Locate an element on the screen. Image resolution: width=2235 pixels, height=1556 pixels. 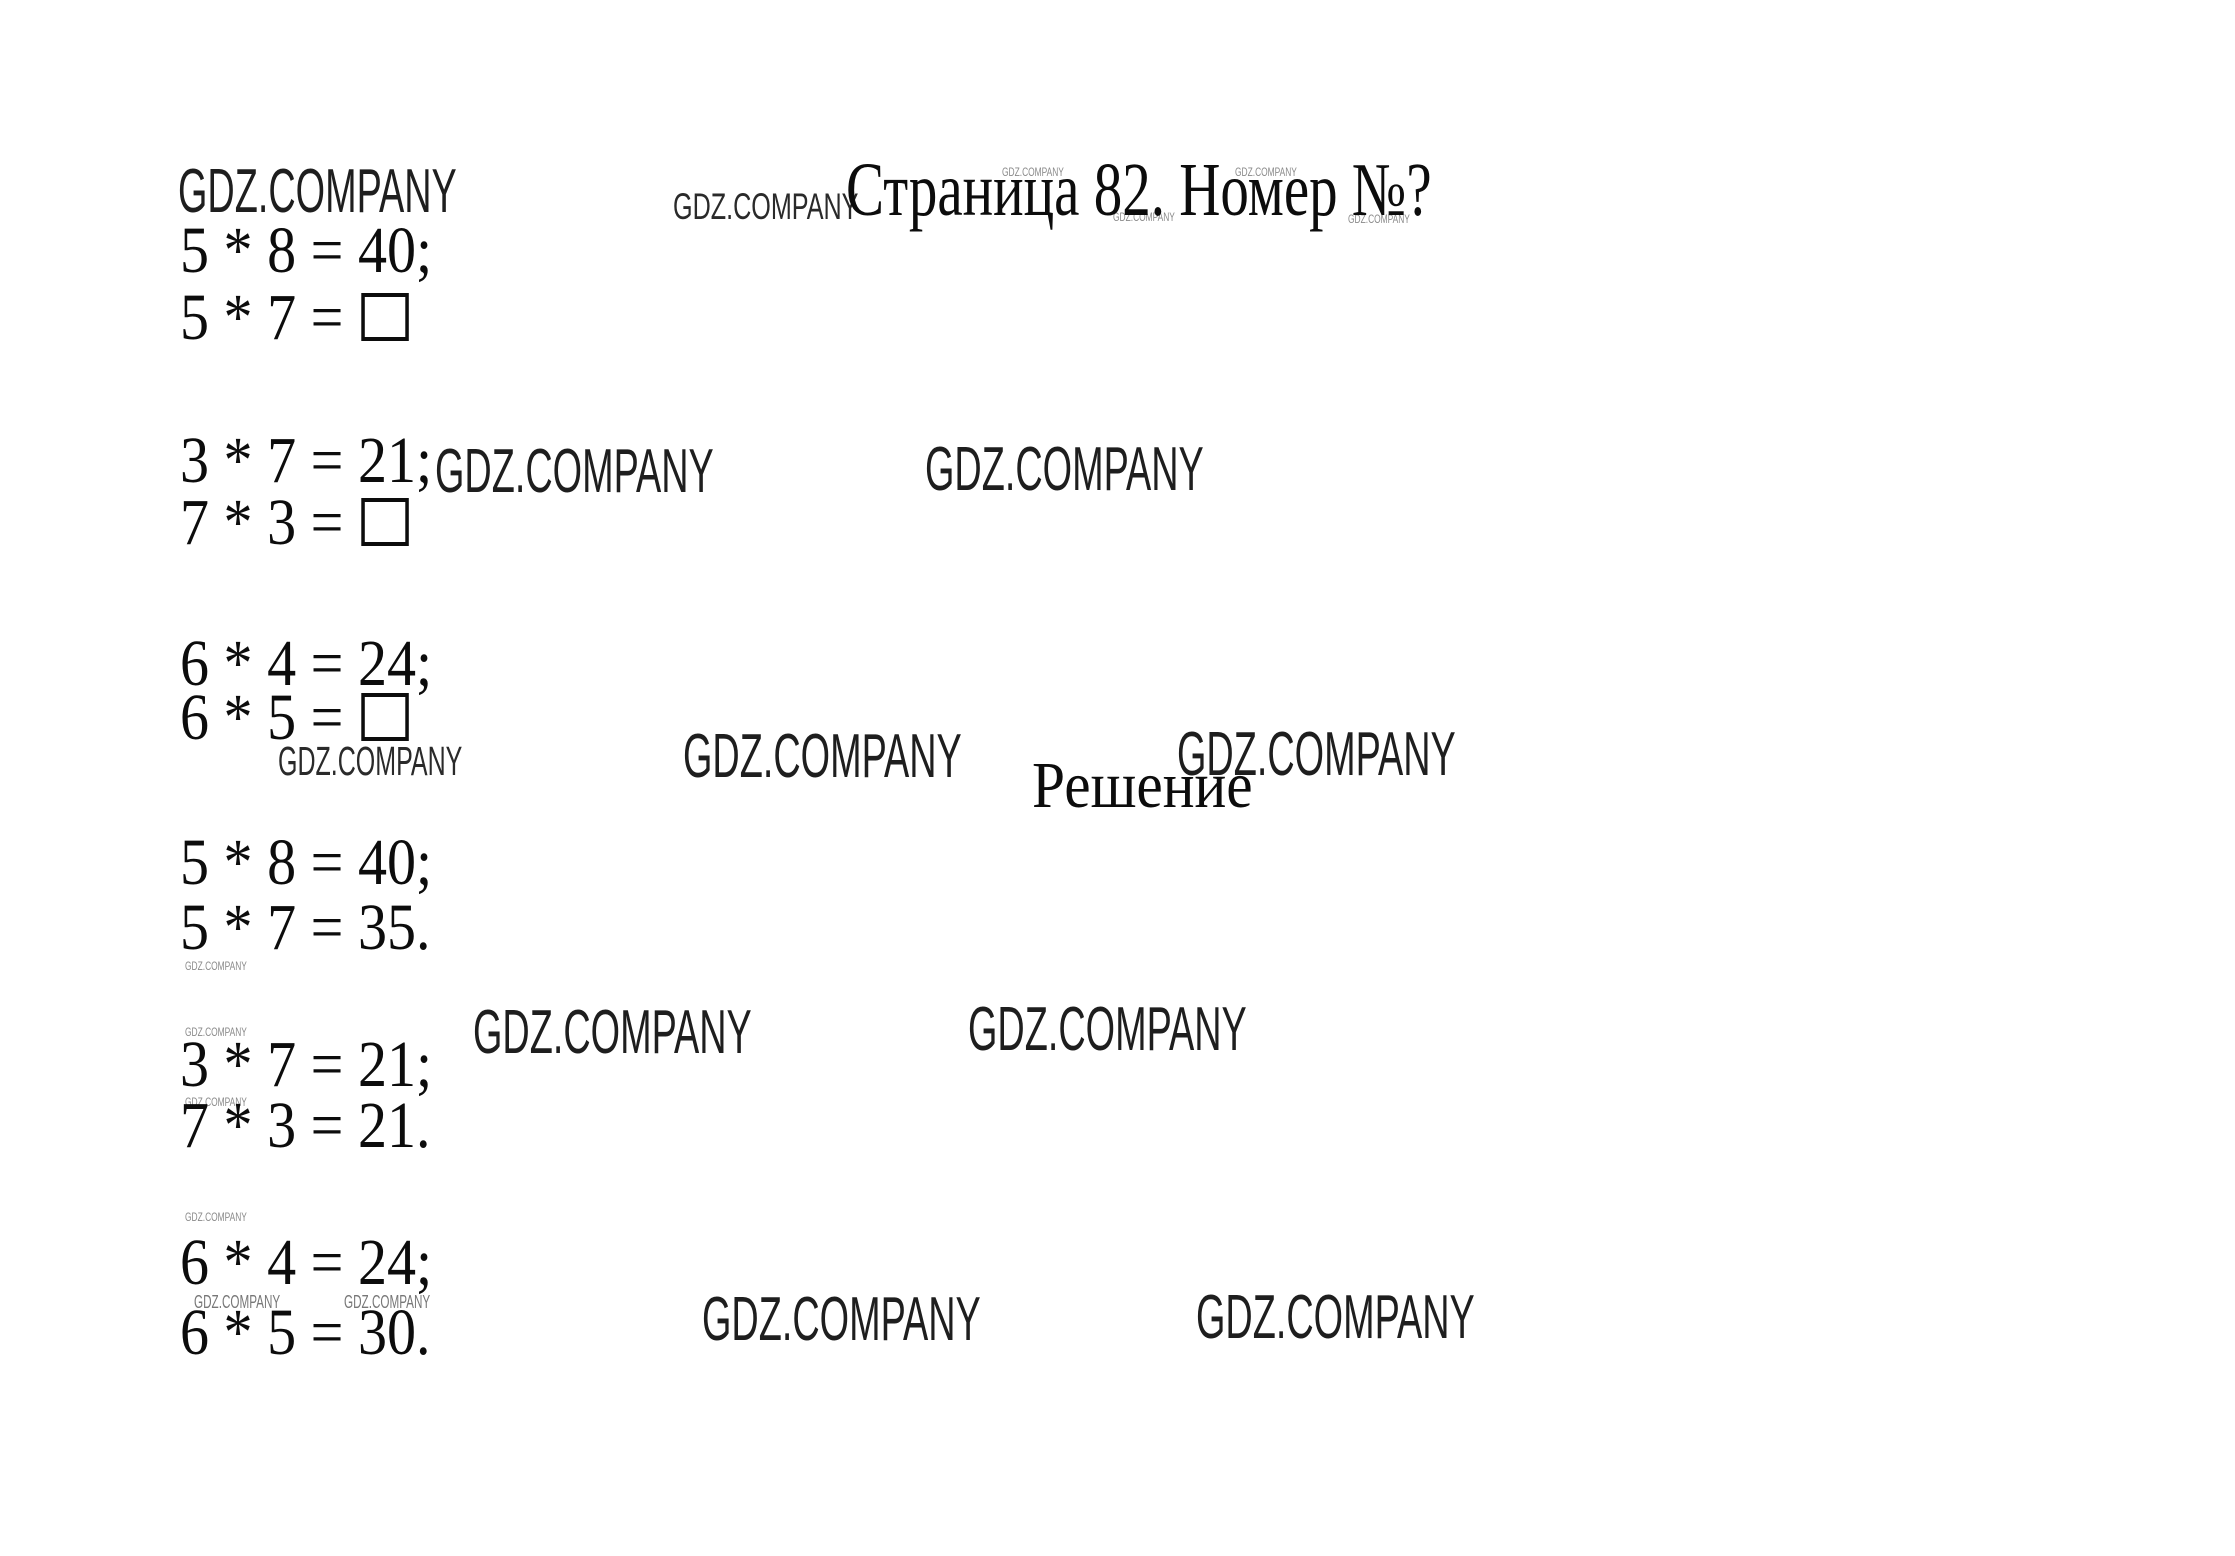
solution-equation: 3 * 7 = 21; is located at coordinates (306, 1064).